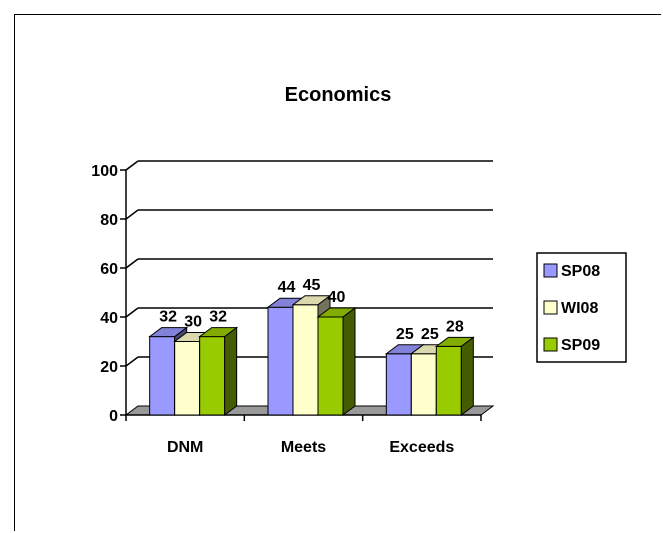 The width and height of the screenshot is (663, 533). What do you see at coordinates (311, 310) in the screenshot?
I see `data-labels: 32 30 32 44 45 40 25 25 28` at bounding box center [311, 310].